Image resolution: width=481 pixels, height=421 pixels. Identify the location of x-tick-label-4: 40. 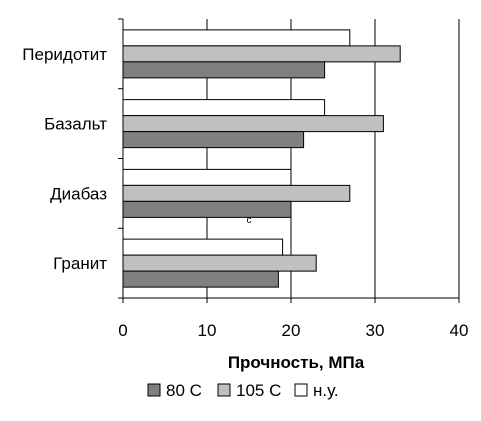
(459, 330).